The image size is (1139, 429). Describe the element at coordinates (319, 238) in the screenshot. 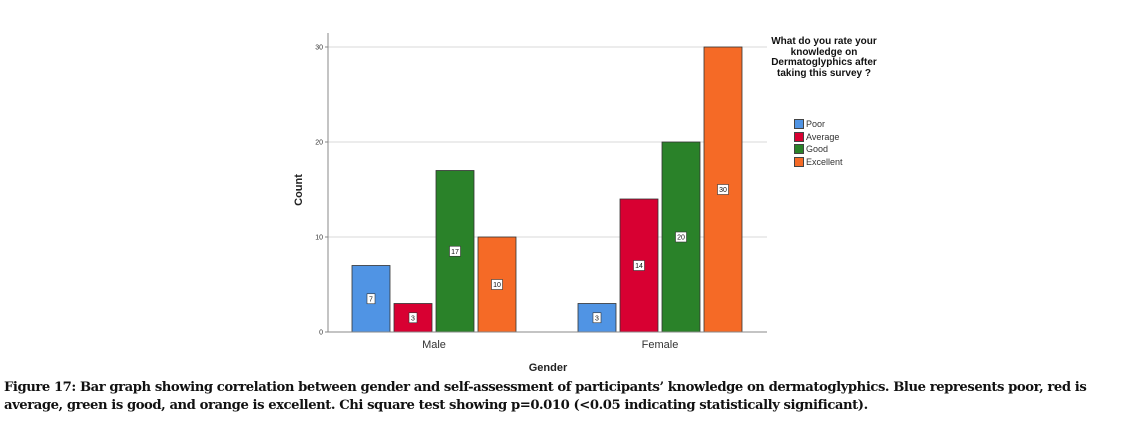

I see `y-tick-label: 10` at that location.